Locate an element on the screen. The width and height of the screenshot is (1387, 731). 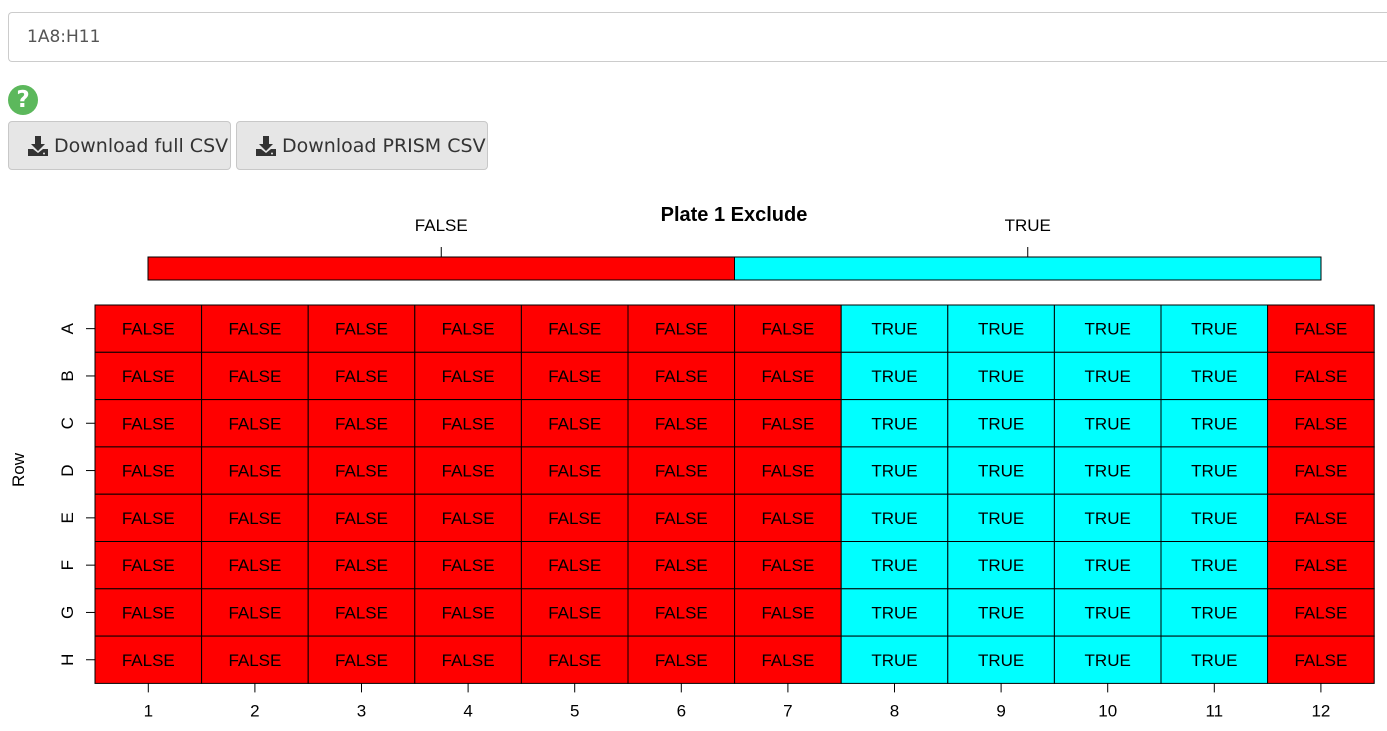
row-tick-label: H is located at coordinates (67, 660).